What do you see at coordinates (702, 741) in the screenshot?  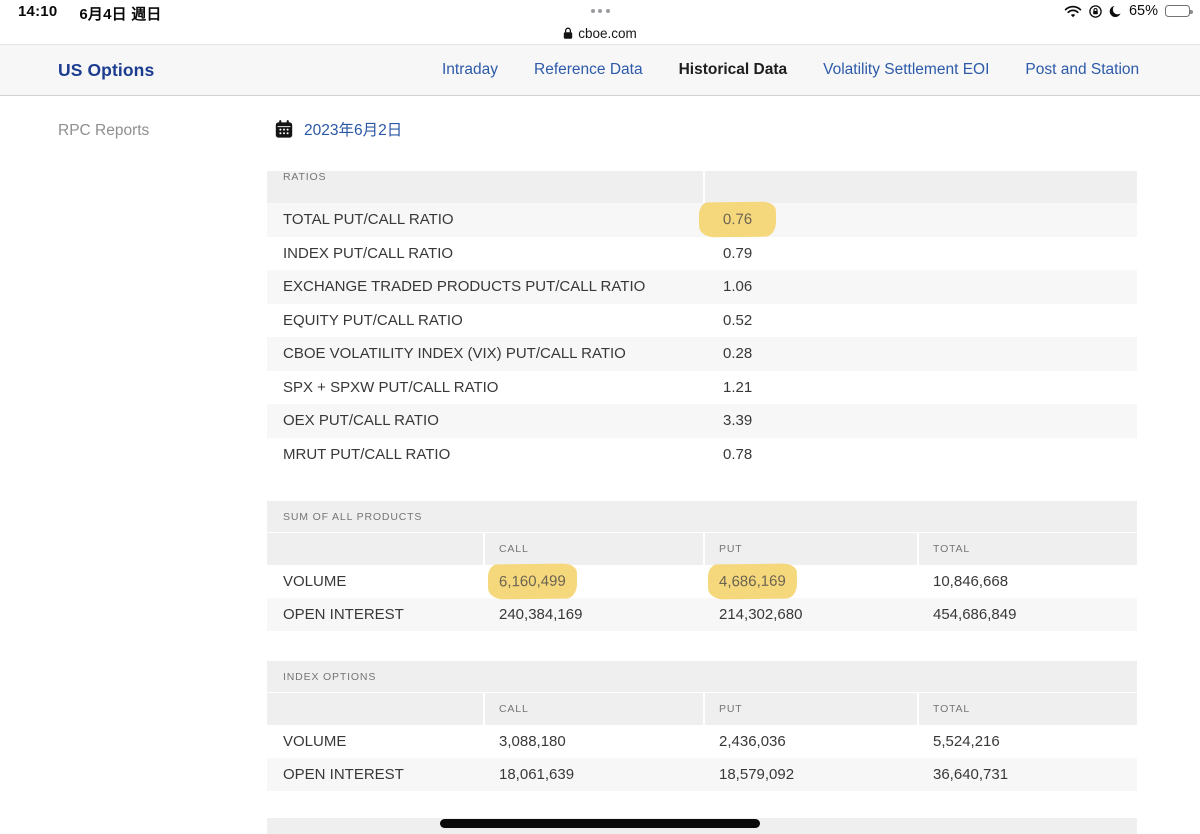 I see `table-row: VOLUME 3,088,180 2,436,036 5,524,216` at bounding box center [702, 741].